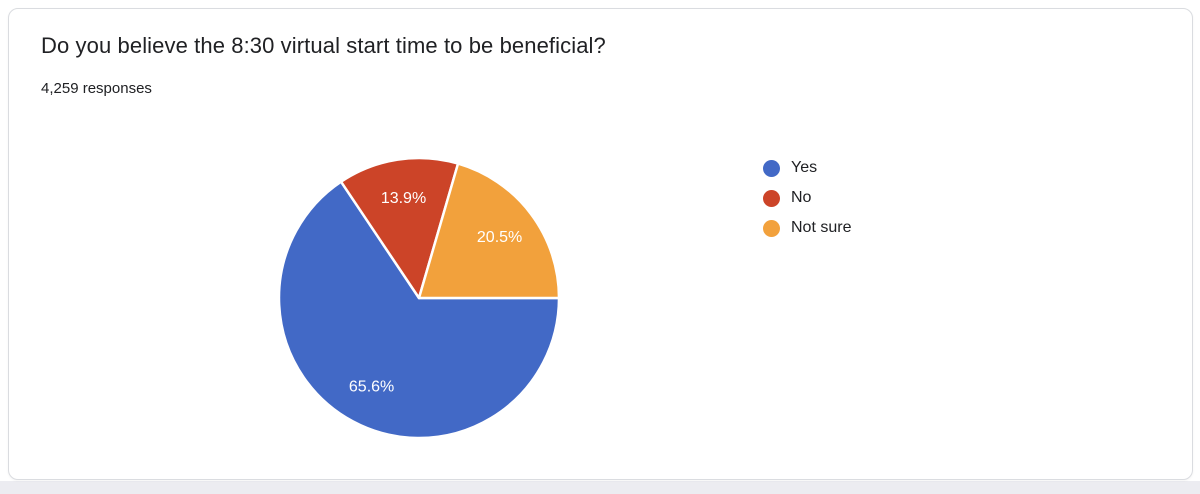  I want to click on slice-percent-label: 65.6%, so click(371, 386).